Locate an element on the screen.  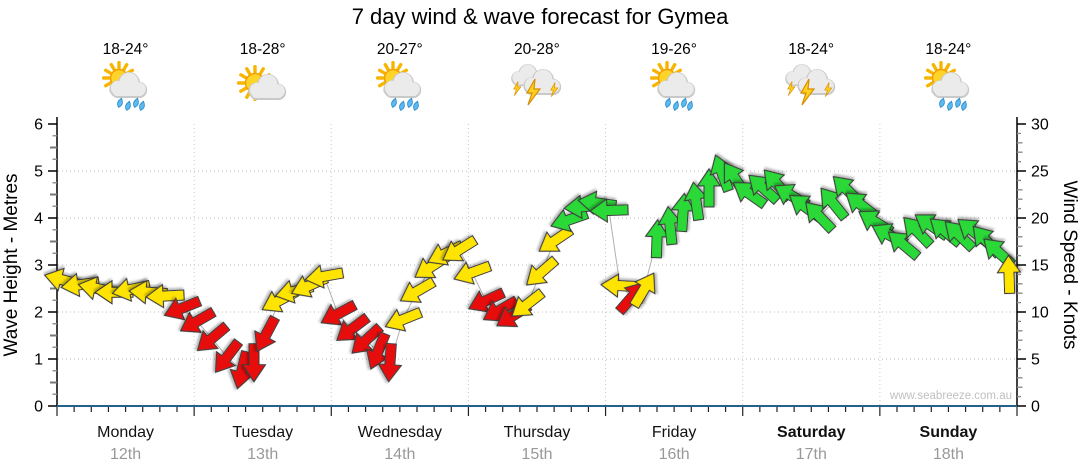
watermark: www.seabreeze.com.au is located at coordinates (950, 396).